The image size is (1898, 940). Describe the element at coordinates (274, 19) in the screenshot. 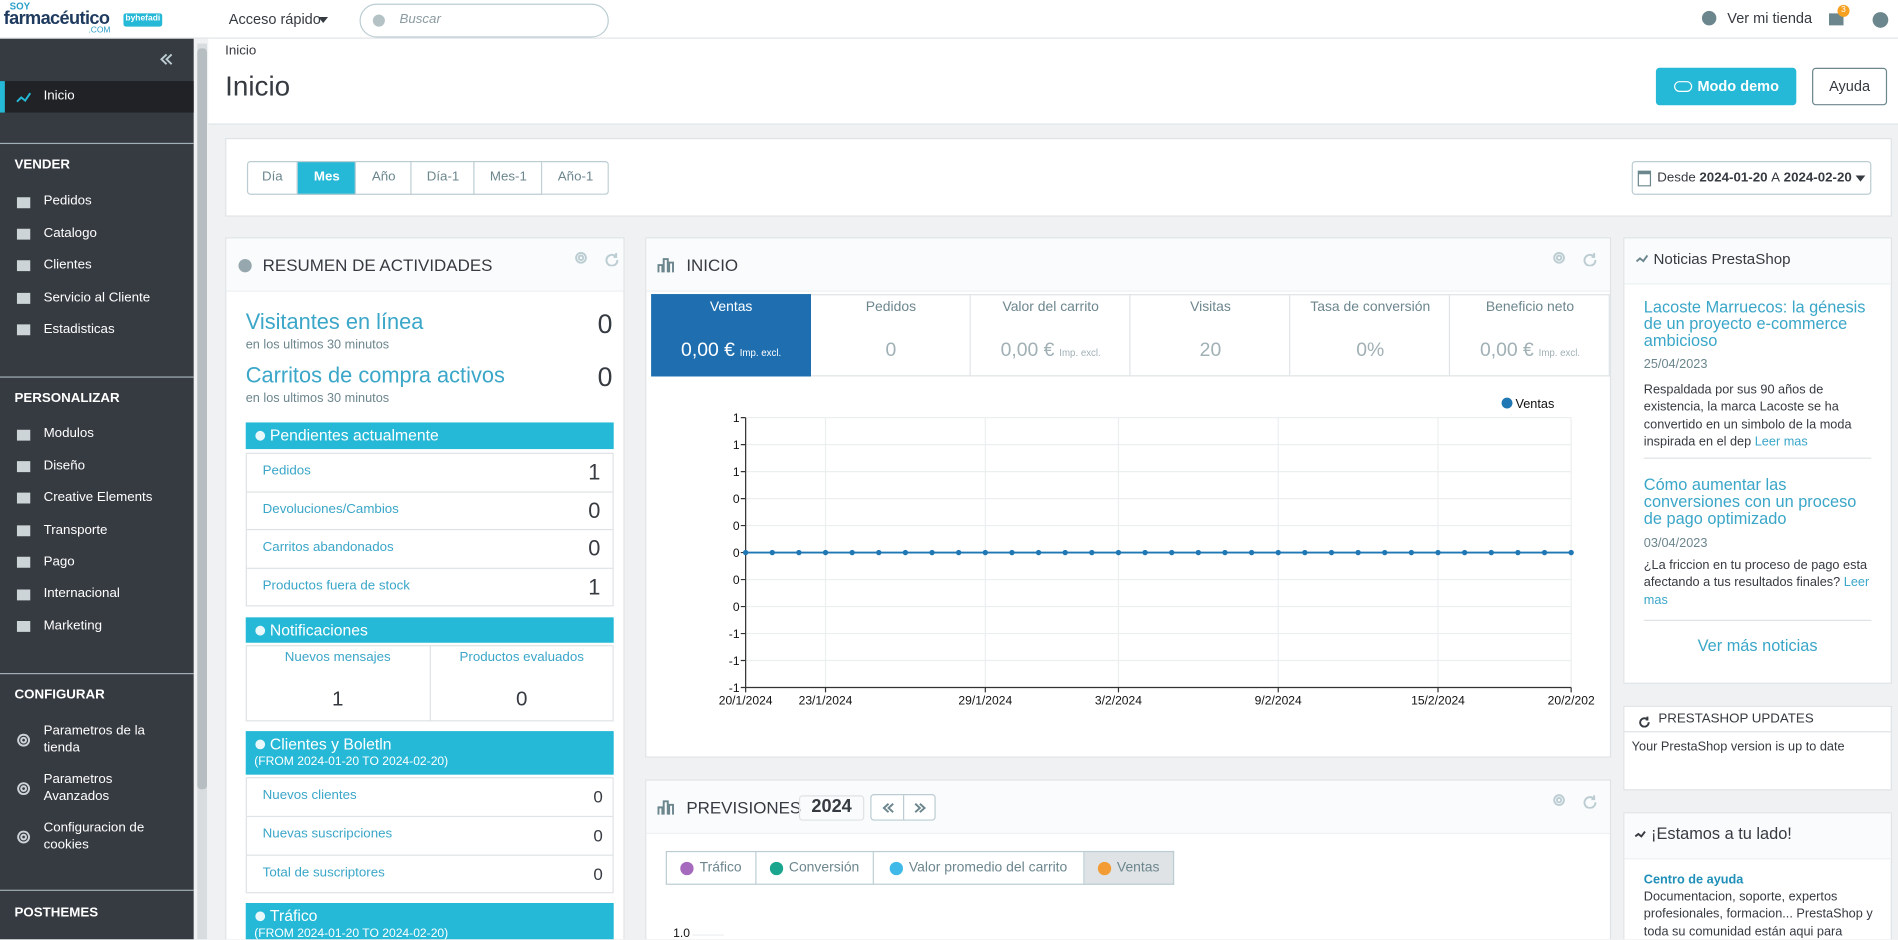

I see `quick-access: Acceso rápido` at that location.